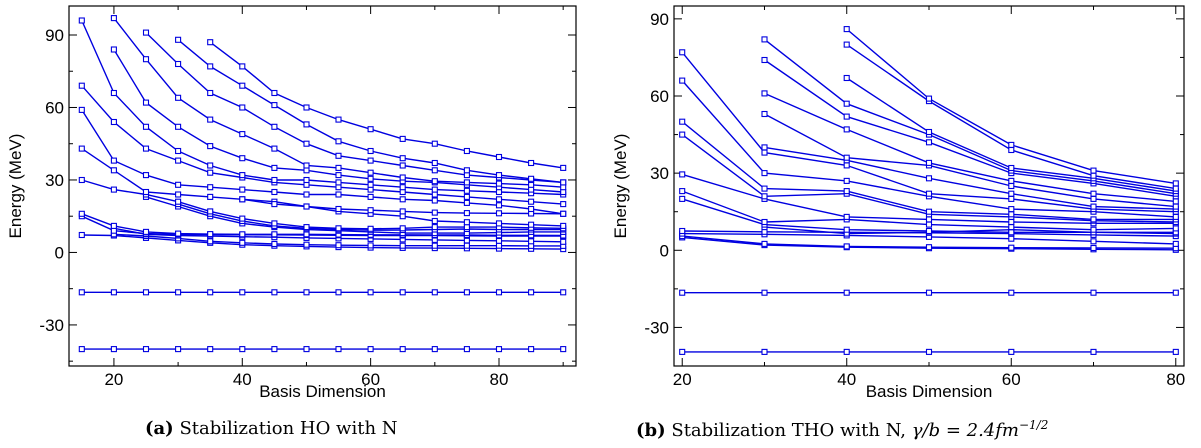 This screenshot has width=1201, height=448. I want to click on x-tick-label: 60, so click(1011, 379).